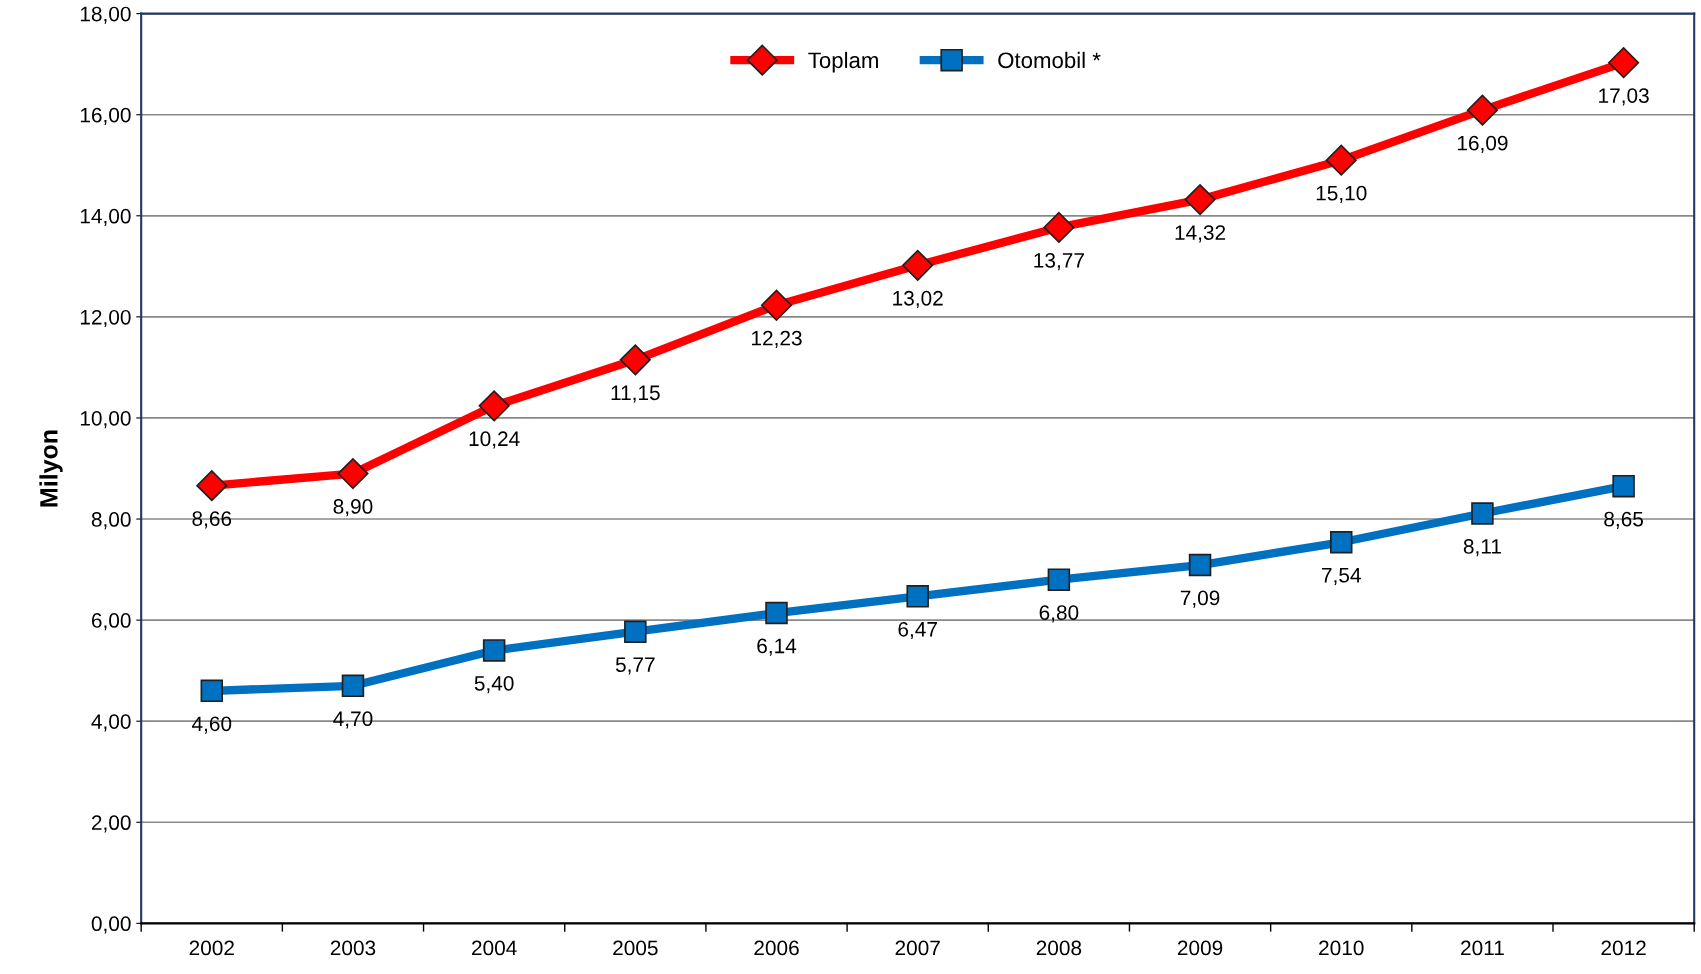 The image size is (1701, 974). What do you see at coordinates (1059, 261) in the screenshot?
I see `data-label: 13,77` at bounding box center [1059, 261].